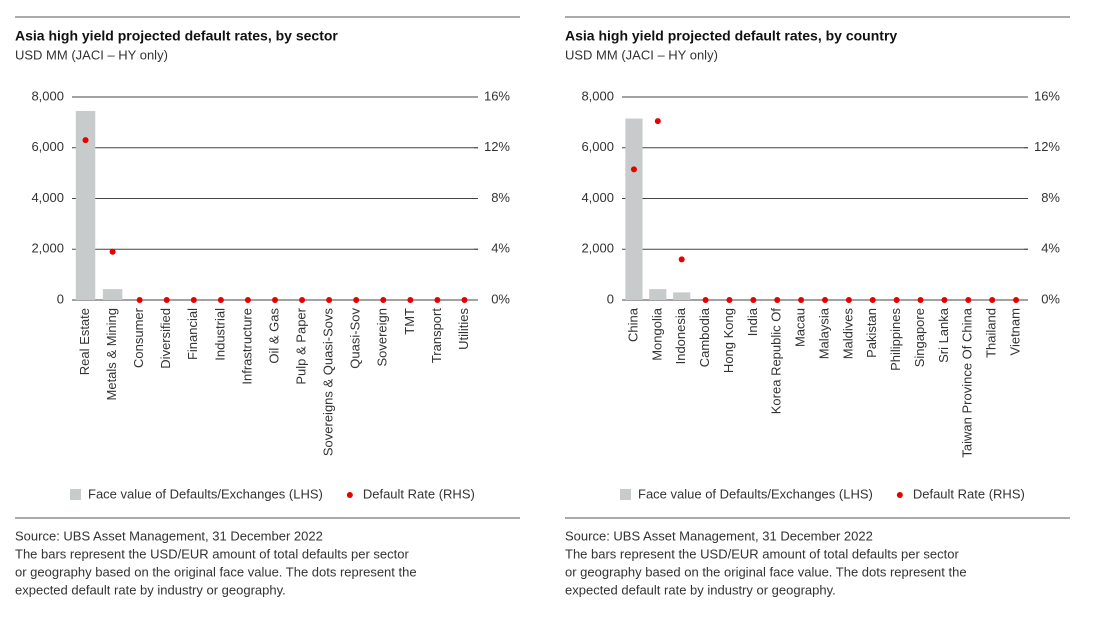 The height and width of the screenshot is (624, 1110). What do you see at coordinates (436, 336) in the screenshot?
I see `x-tick-label: Transport` at bounding box center [436, 336].